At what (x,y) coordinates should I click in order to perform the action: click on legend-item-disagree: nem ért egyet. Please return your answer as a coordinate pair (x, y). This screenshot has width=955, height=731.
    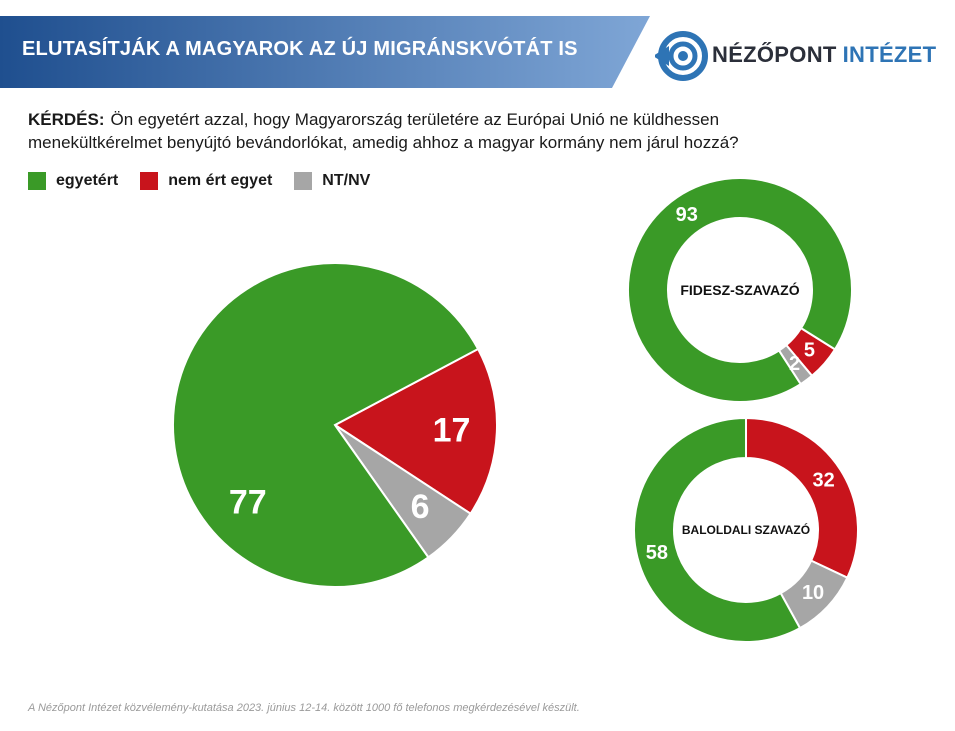
    Looking at the image, I should click on (206, 181).